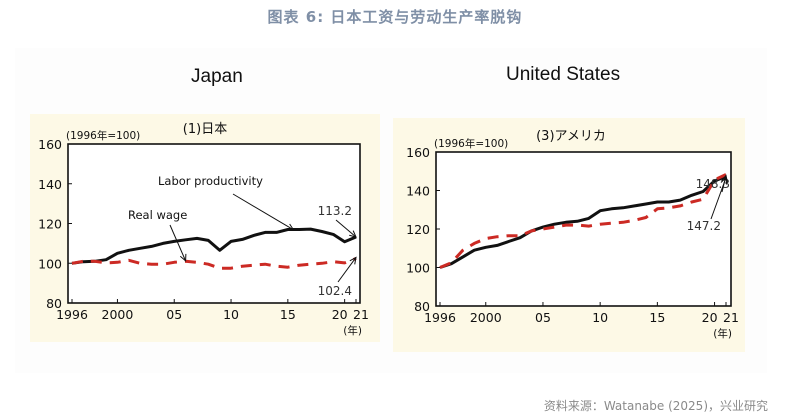  I want to click on arrow-labor-productivity, so click(263, 212).